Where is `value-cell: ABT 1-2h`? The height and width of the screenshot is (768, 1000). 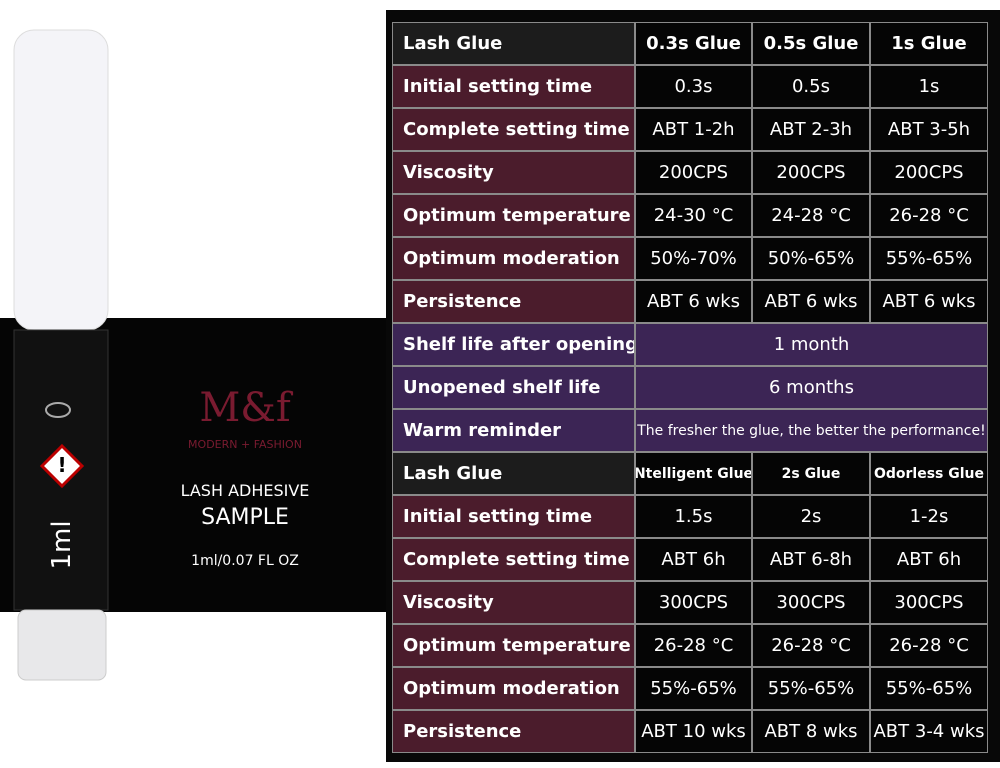 value-cell: ABT 1-2h is located at coordinates (693, 129).